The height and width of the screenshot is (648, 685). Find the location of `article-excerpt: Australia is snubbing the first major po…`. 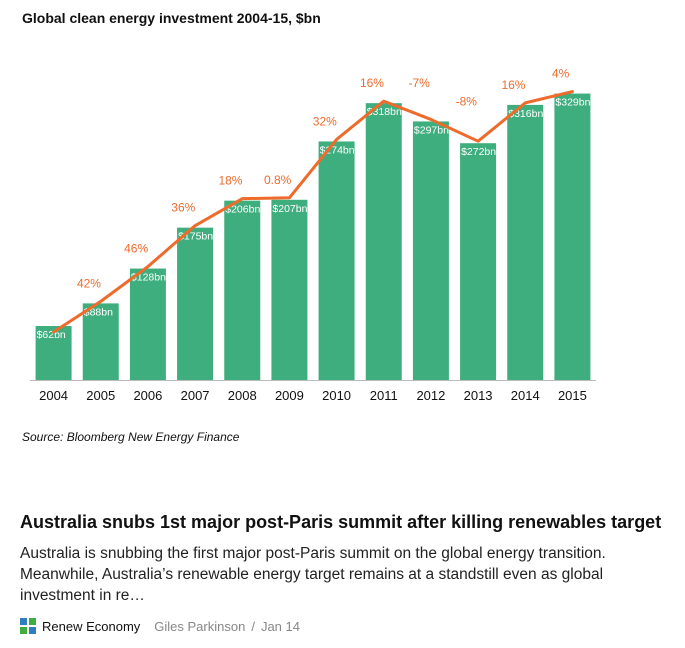

article-excerpt: Australia is snubbing the first major po… is located at coordinates (313, 574).